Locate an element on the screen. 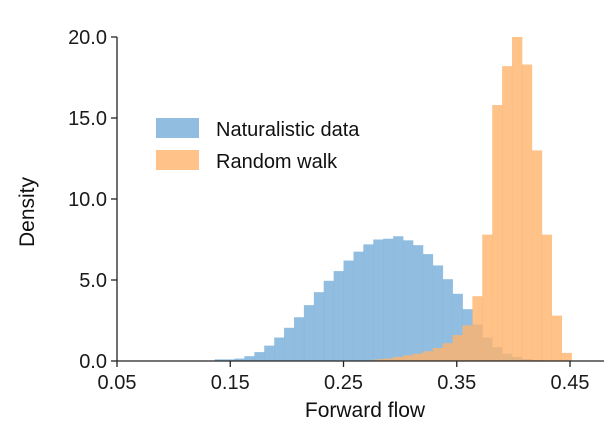 The image size is (616, 428). legend-swatch-naturalistic is located at coordinates (177, 128).